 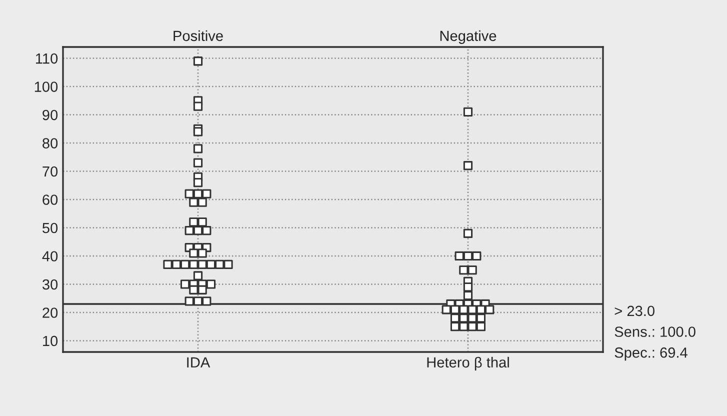 I want to click on text: Negative, so click(x=468, y=37).